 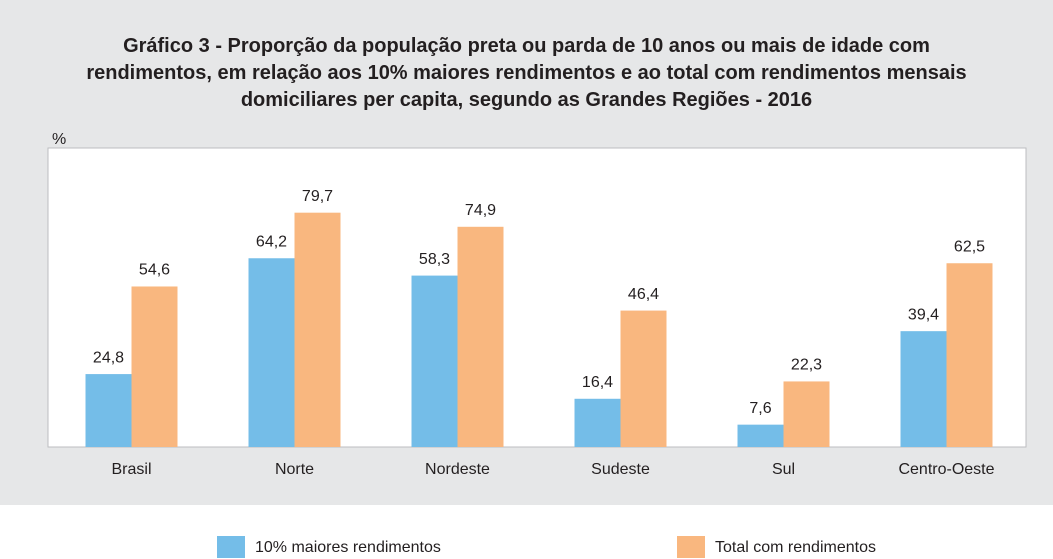 I want to click on value-label: 46,4, so click(x=643, y=294).